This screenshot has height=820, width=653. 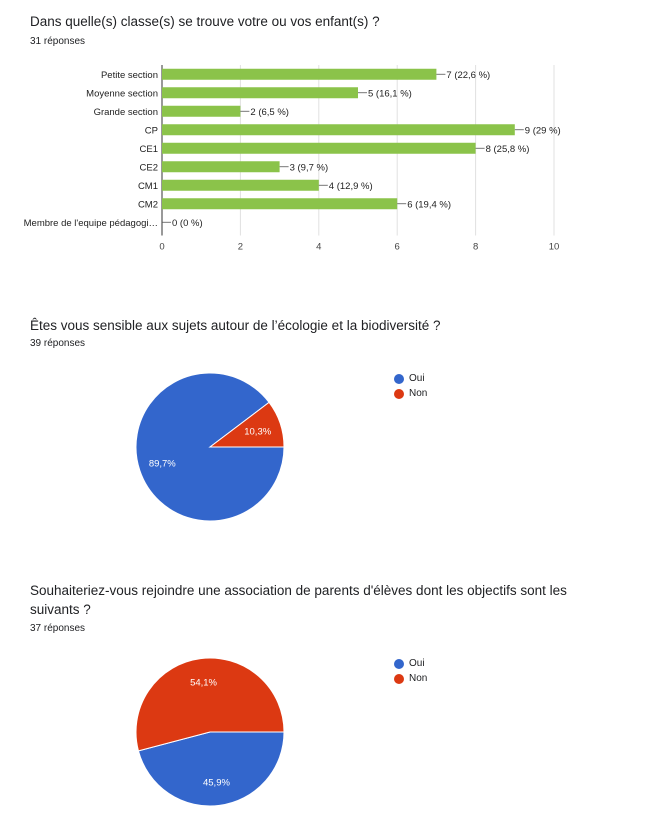 What do you see at coordinates (203, 683) in the screenshot?
I see `slice-label: 54,1%` at bounding box center [203, 683].